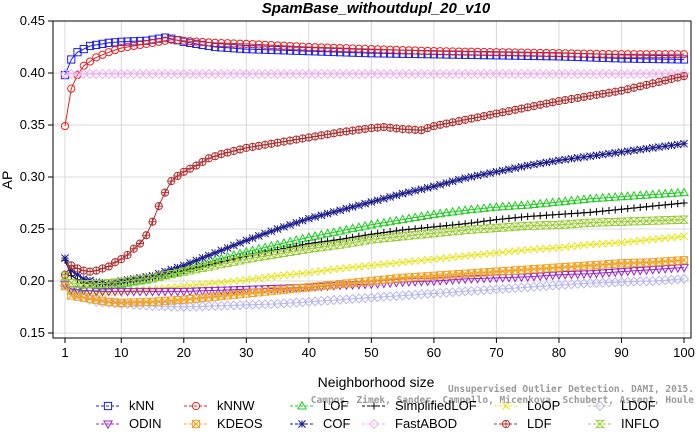  Describe the element at coordinates (409, 423) in the screenshot. I see `legend-item-fastabod: FastABOD` at that location.